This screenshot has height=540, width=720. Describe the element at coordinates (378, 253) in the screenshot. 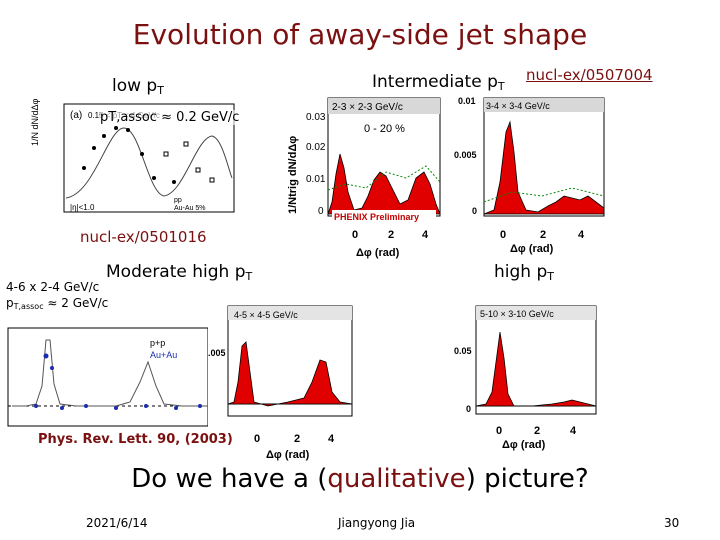

I see `int1-xlabel: Δφ (rad)` at that location.